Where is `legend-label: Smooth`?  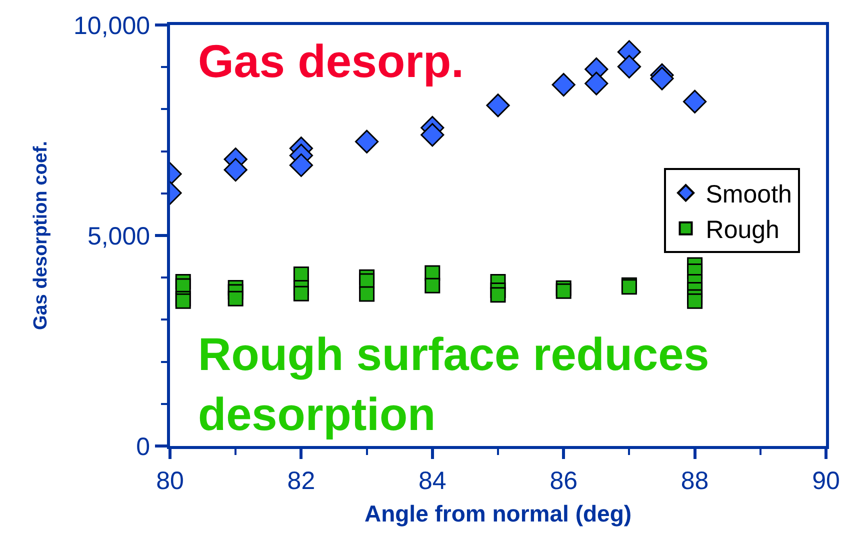 legend-label: Smooth is located at coordinates (749, 194).